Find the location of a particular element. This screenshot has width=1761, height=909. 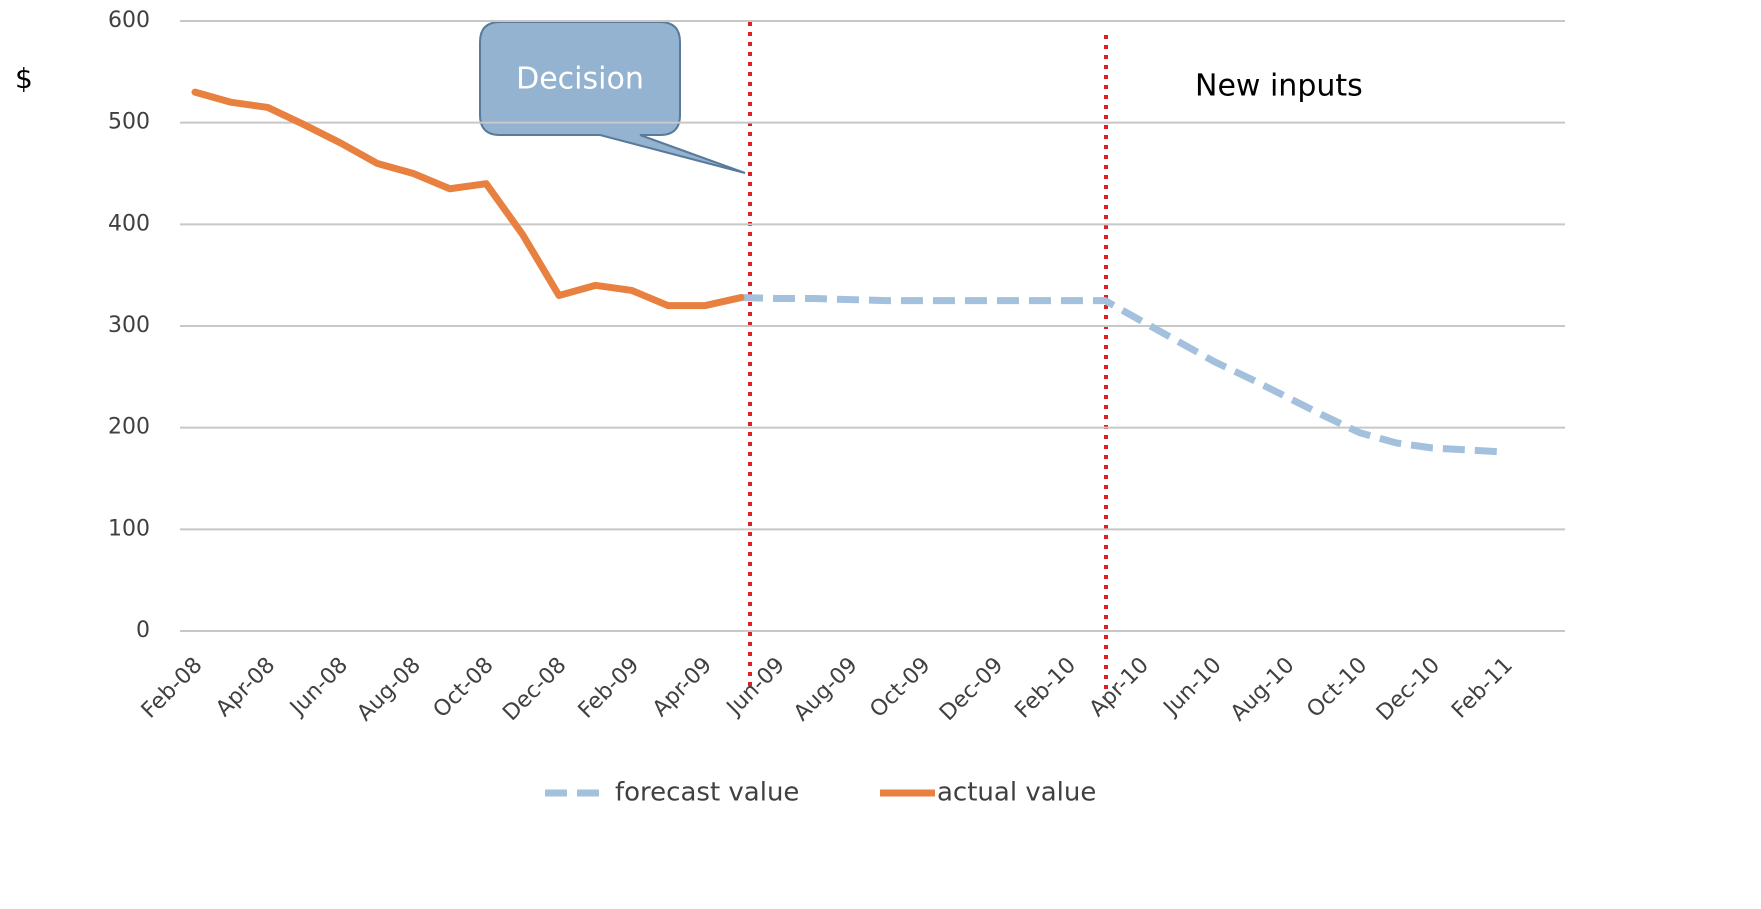

legend-label: actual value is located at coordinates (1016, 793).